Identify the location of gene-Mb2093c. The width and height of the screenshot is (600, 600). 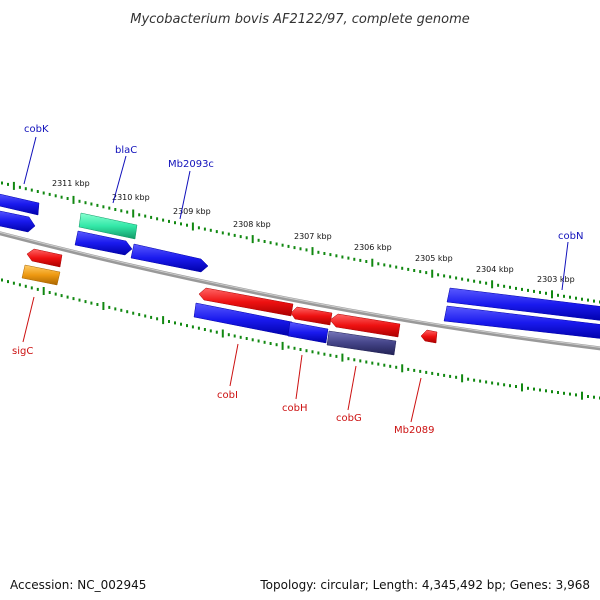
(169, 258).